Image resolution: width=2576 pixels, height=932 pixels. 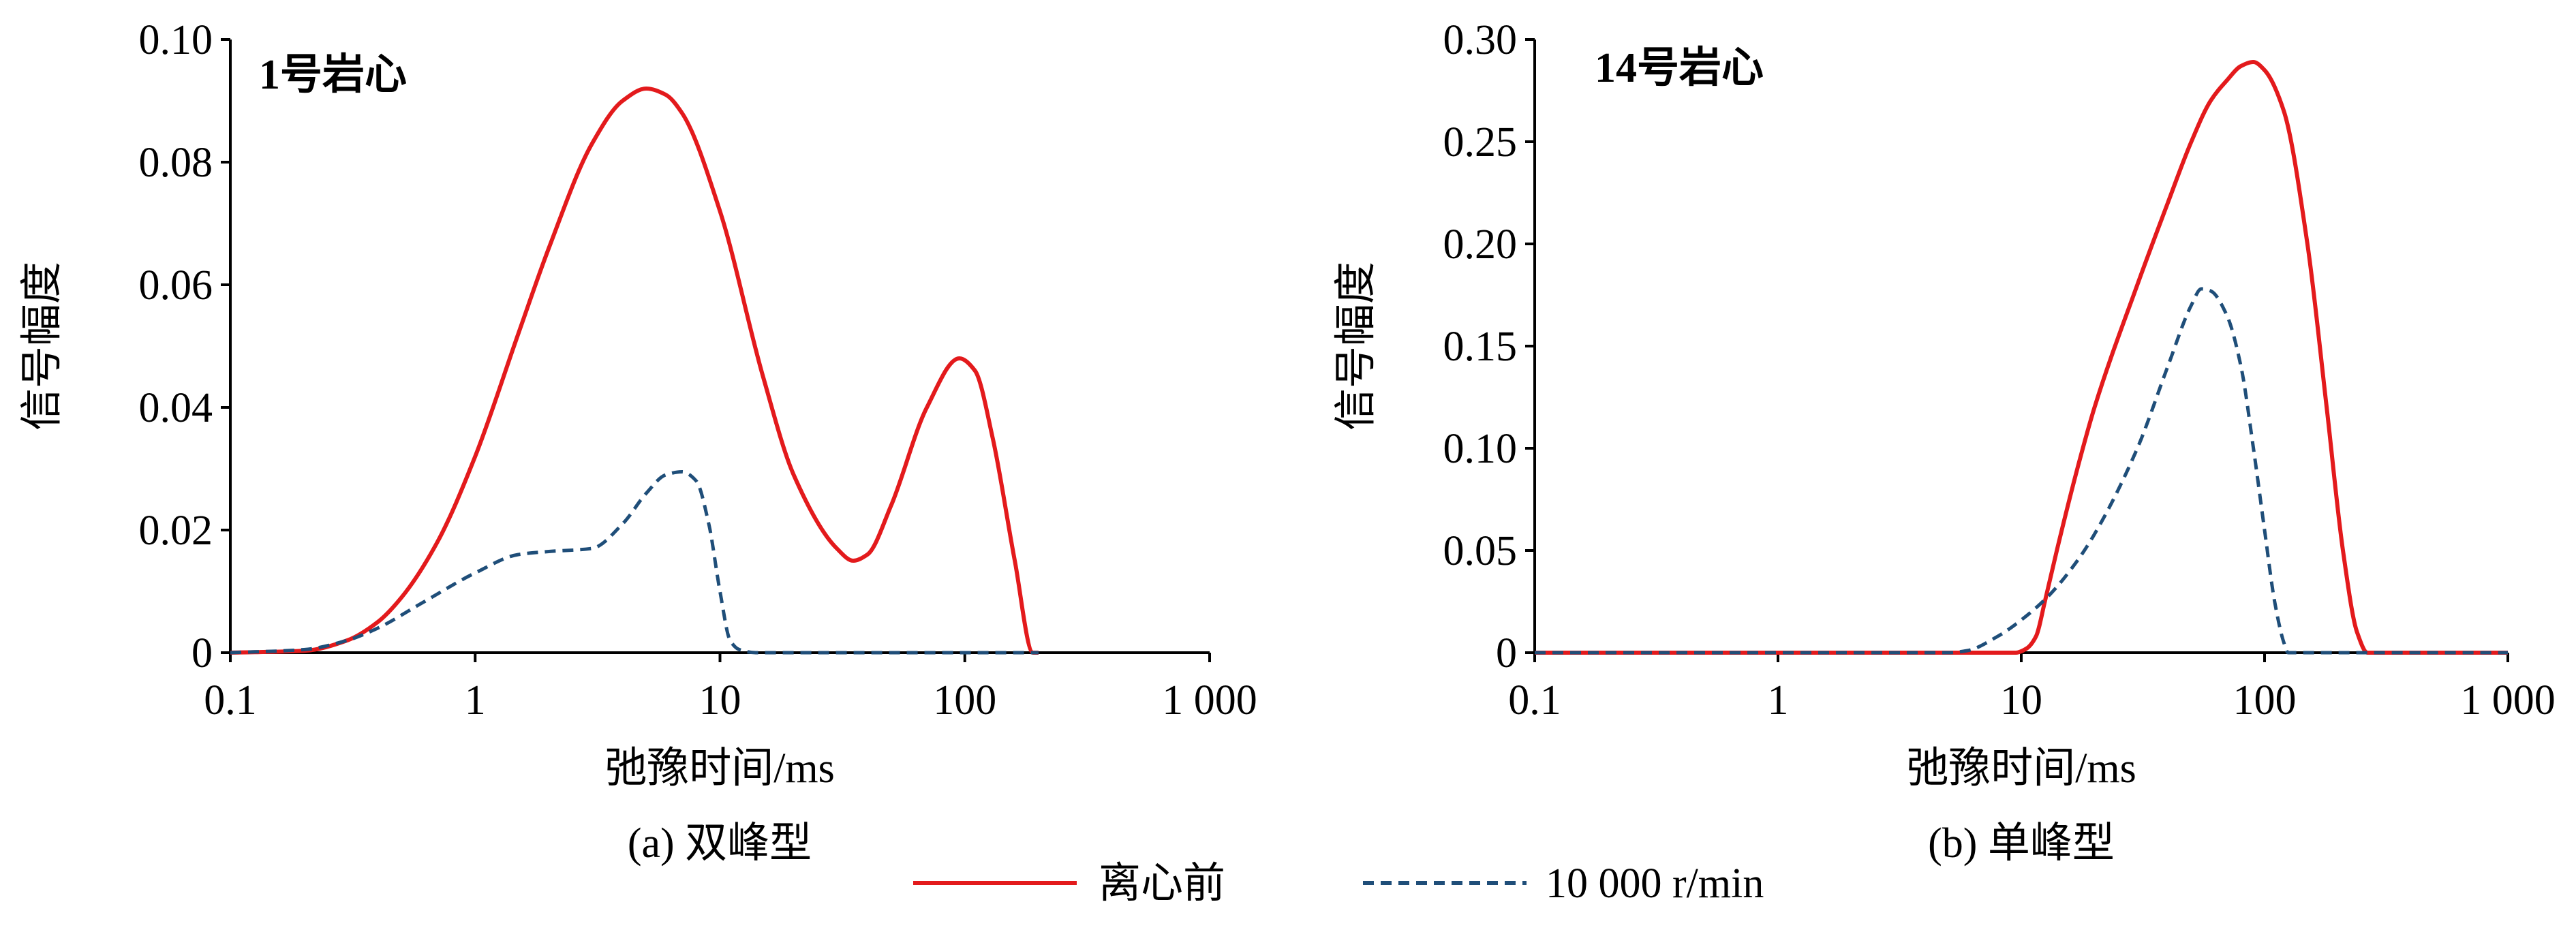 I want to click on y-tick-label-a: 0.06, so click(x=176, y=285).